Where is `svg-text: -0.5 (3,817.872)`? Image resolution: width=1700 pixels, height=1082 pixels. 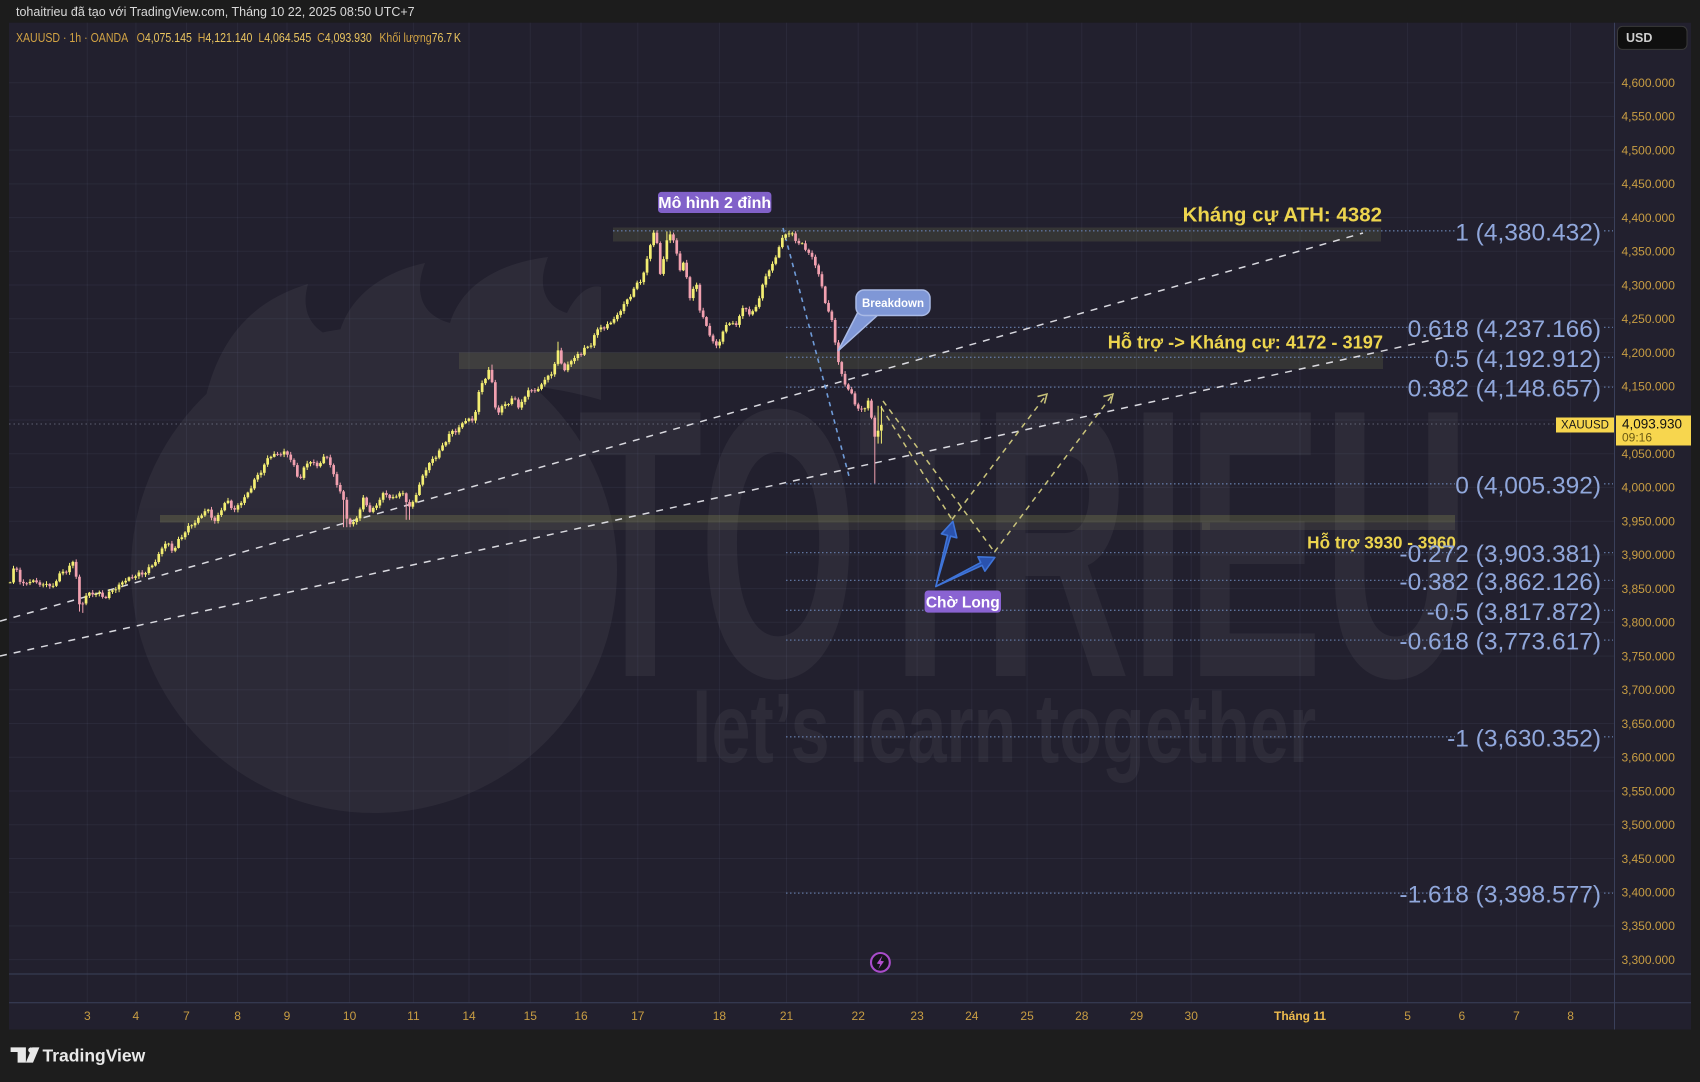
svg-text: -0.5 (3,817.872) is located at coordinates (1514, 612).